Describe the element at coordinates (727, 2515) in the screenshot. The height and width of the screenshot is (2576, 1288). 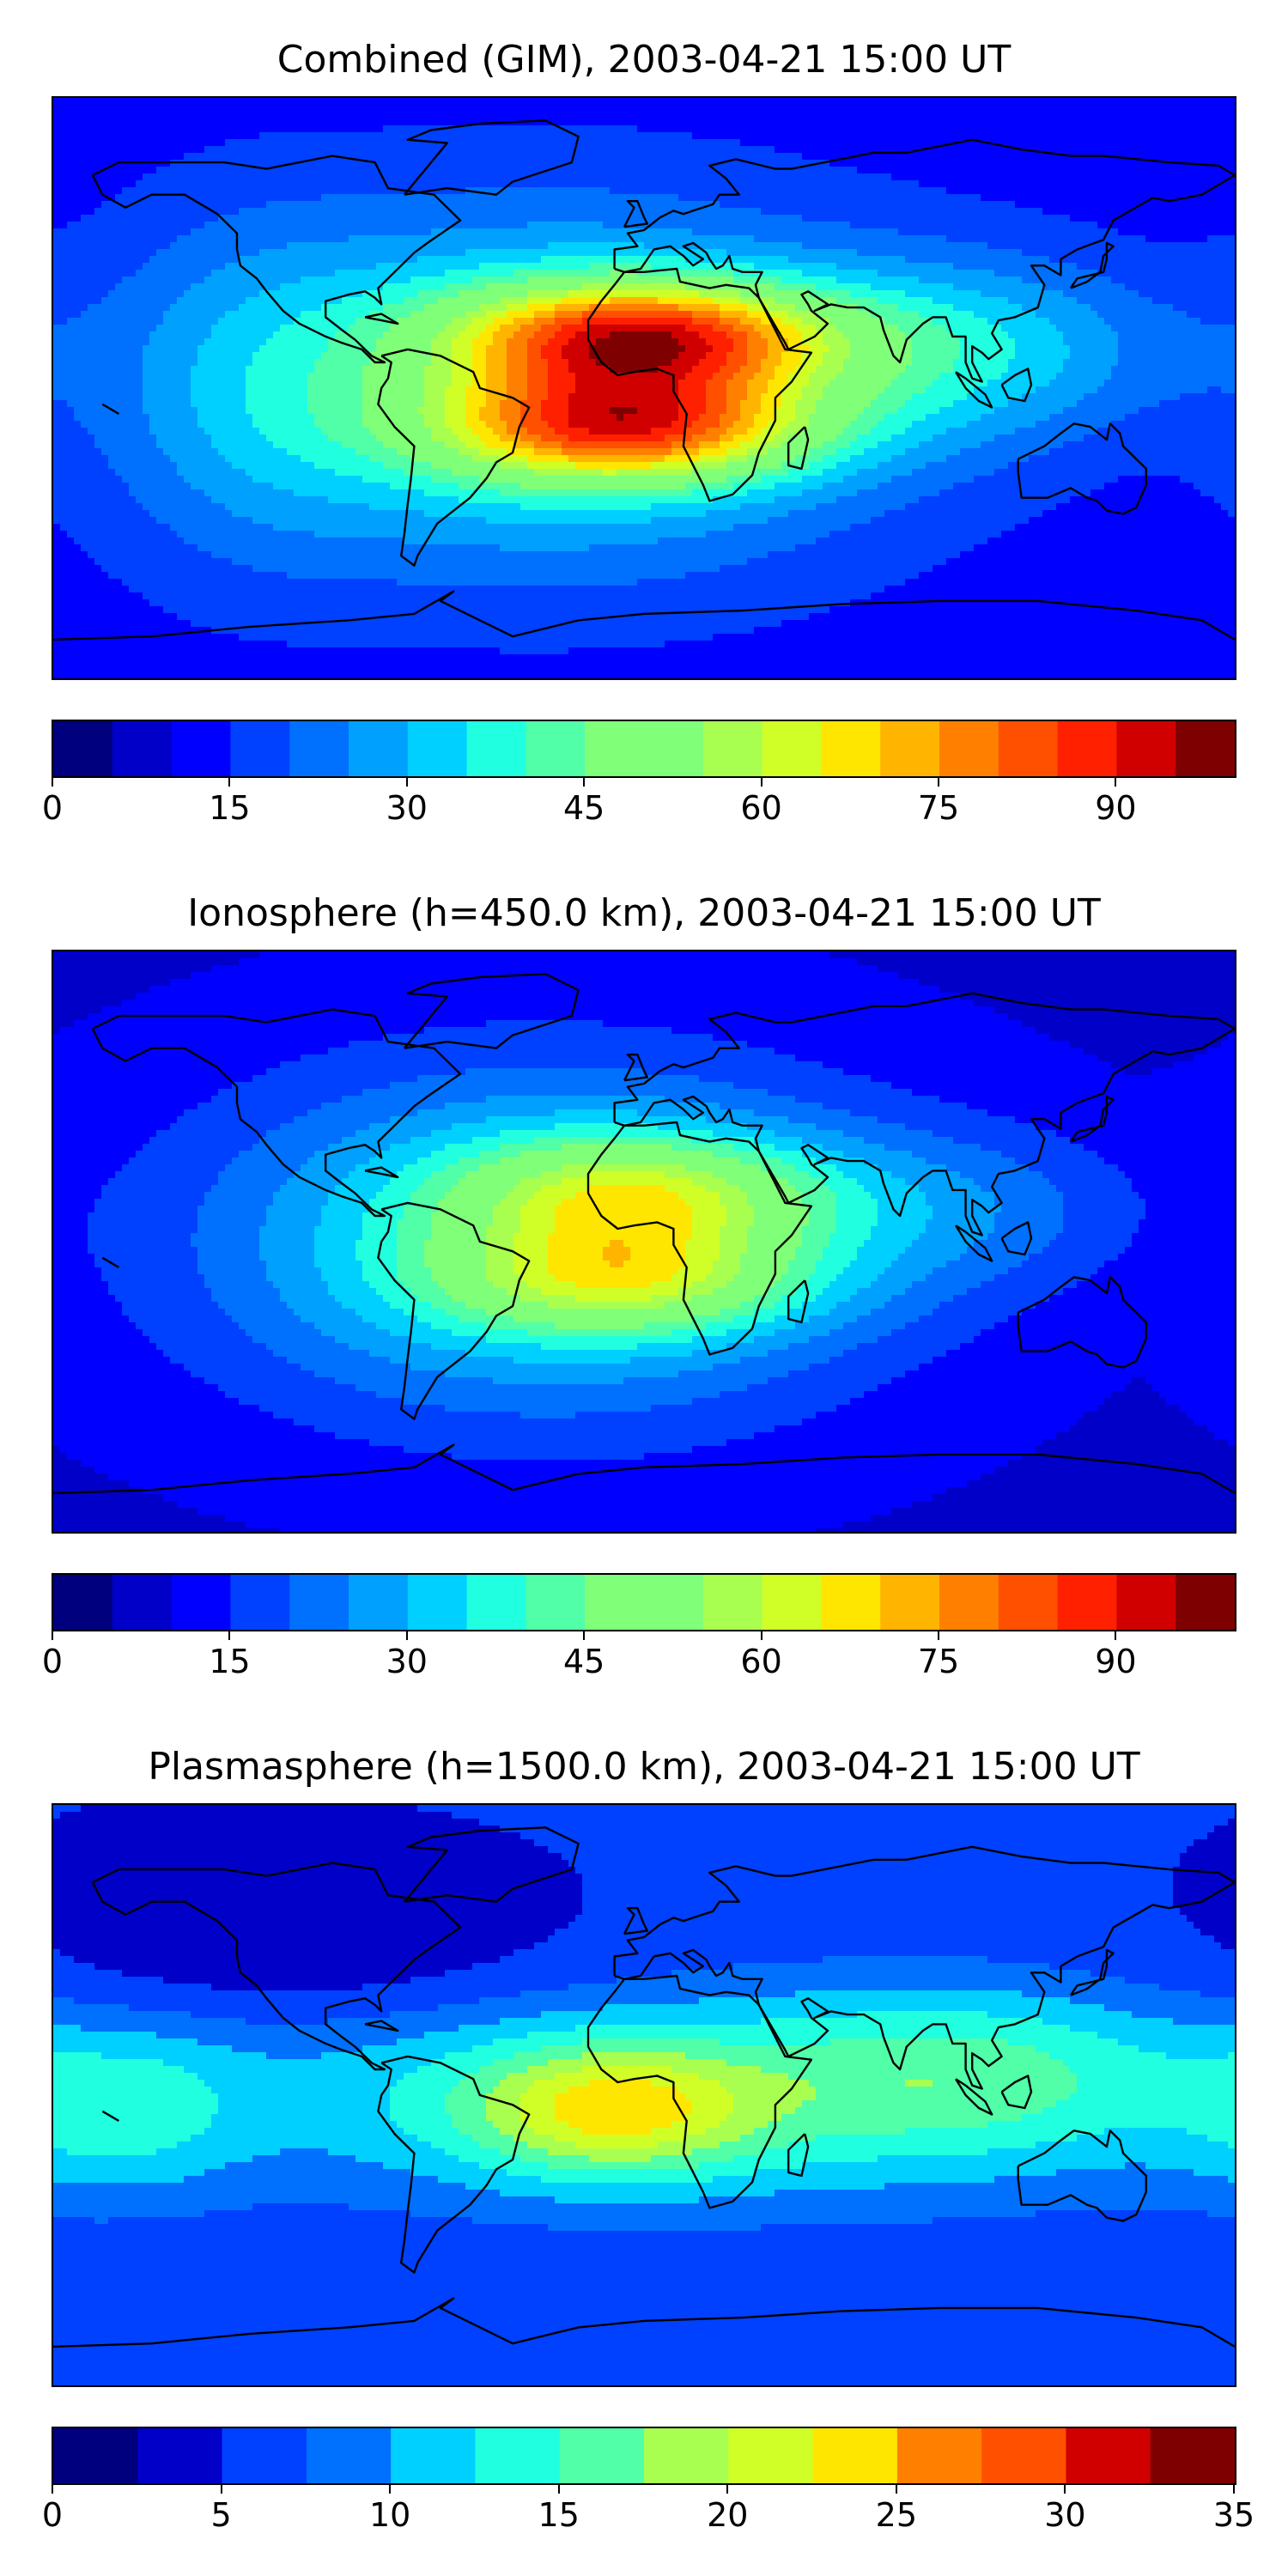
I see `colorbar-tick-label: 20` at that location.